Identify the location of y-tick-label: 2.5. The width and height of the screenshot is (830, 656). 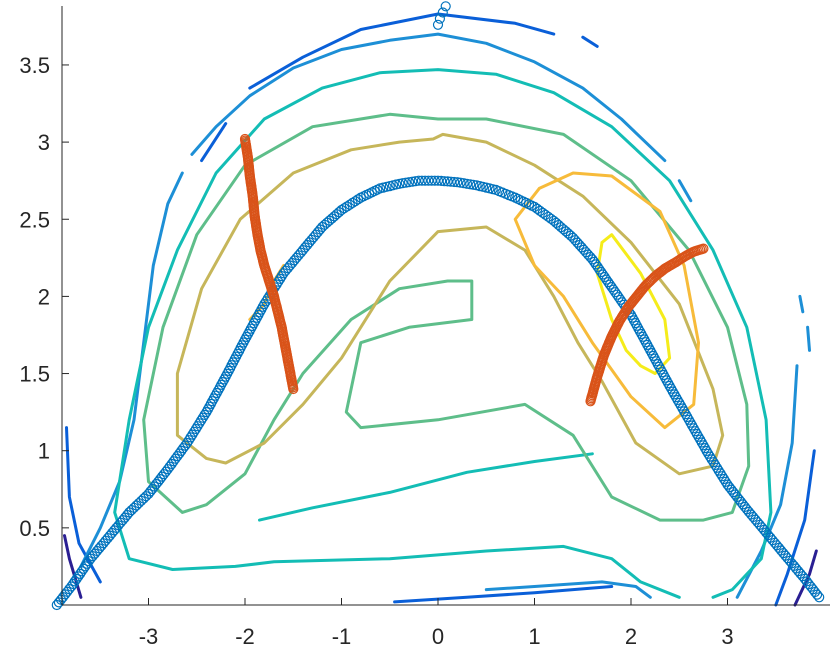
(34, 219).